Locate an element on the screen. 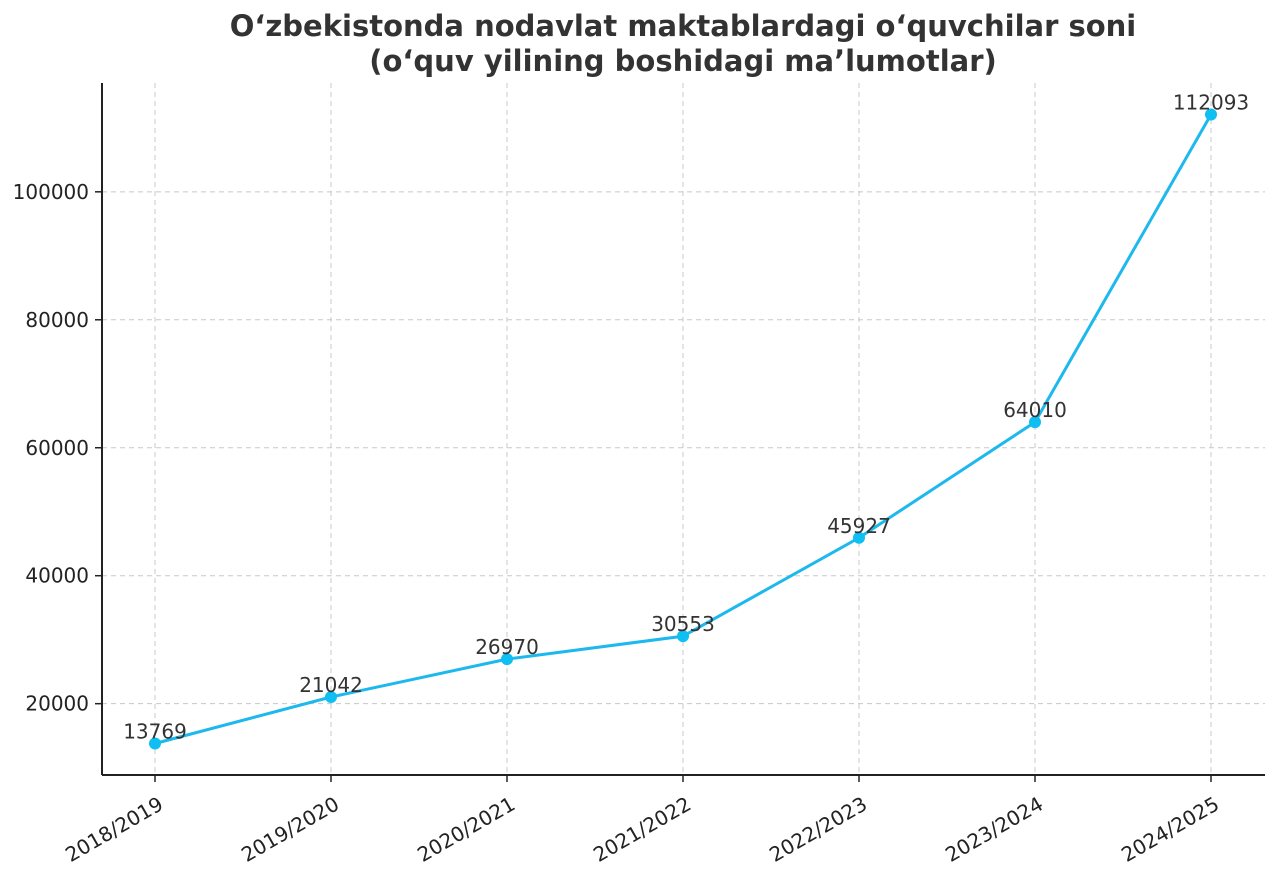  y-tick-label: 80000 is located at coordinates (57, 320).